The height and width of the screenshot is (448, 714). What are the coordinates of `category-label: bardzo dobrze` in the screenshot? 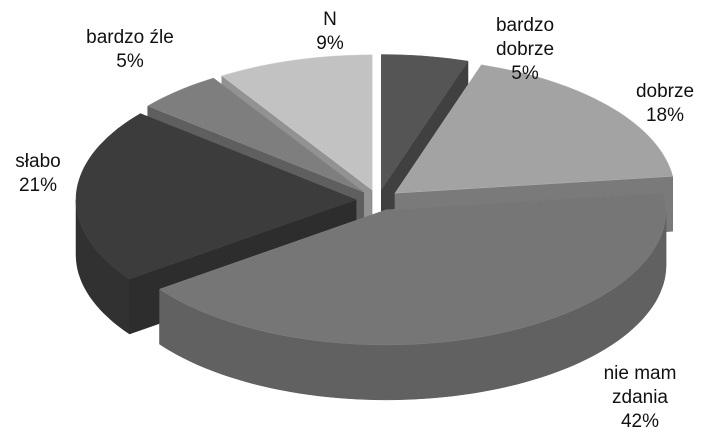 It's located at (525, 37).